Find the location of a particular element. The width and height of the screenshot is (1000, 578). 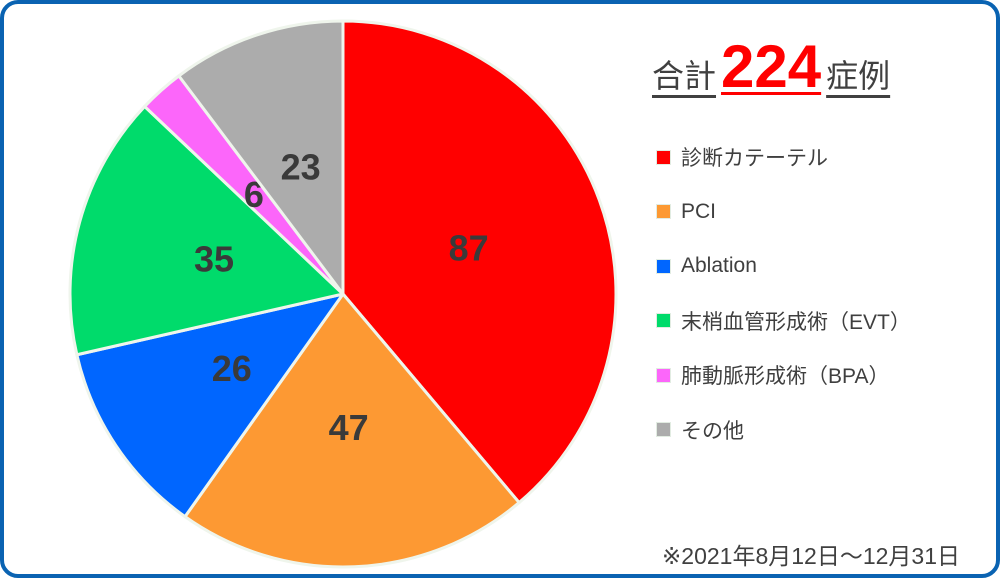

legend-label: 肺動脈形成術（BPA） is located at coordinates (785, 377).